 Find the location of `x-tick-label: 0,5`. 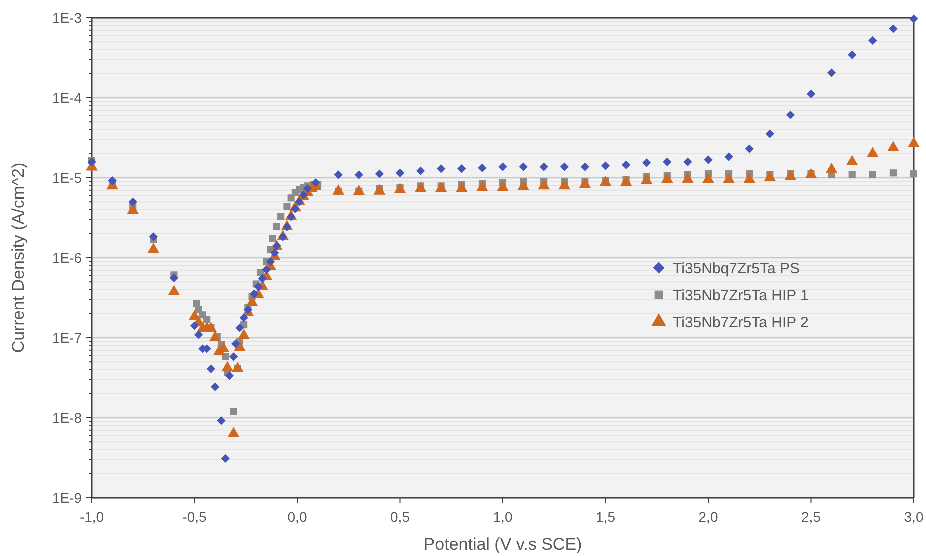

x-tick-label: 0,5 is located at coordinates (400, 517).